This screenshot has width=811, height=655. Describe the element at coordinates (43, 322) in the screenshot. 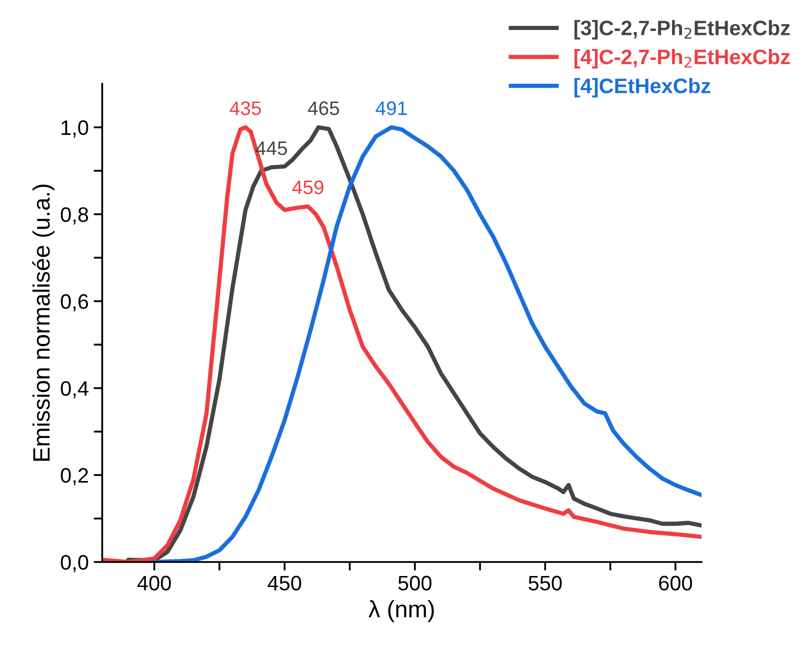

I see `y-axis-title: Emission normalisée (u.a.)` at that location.